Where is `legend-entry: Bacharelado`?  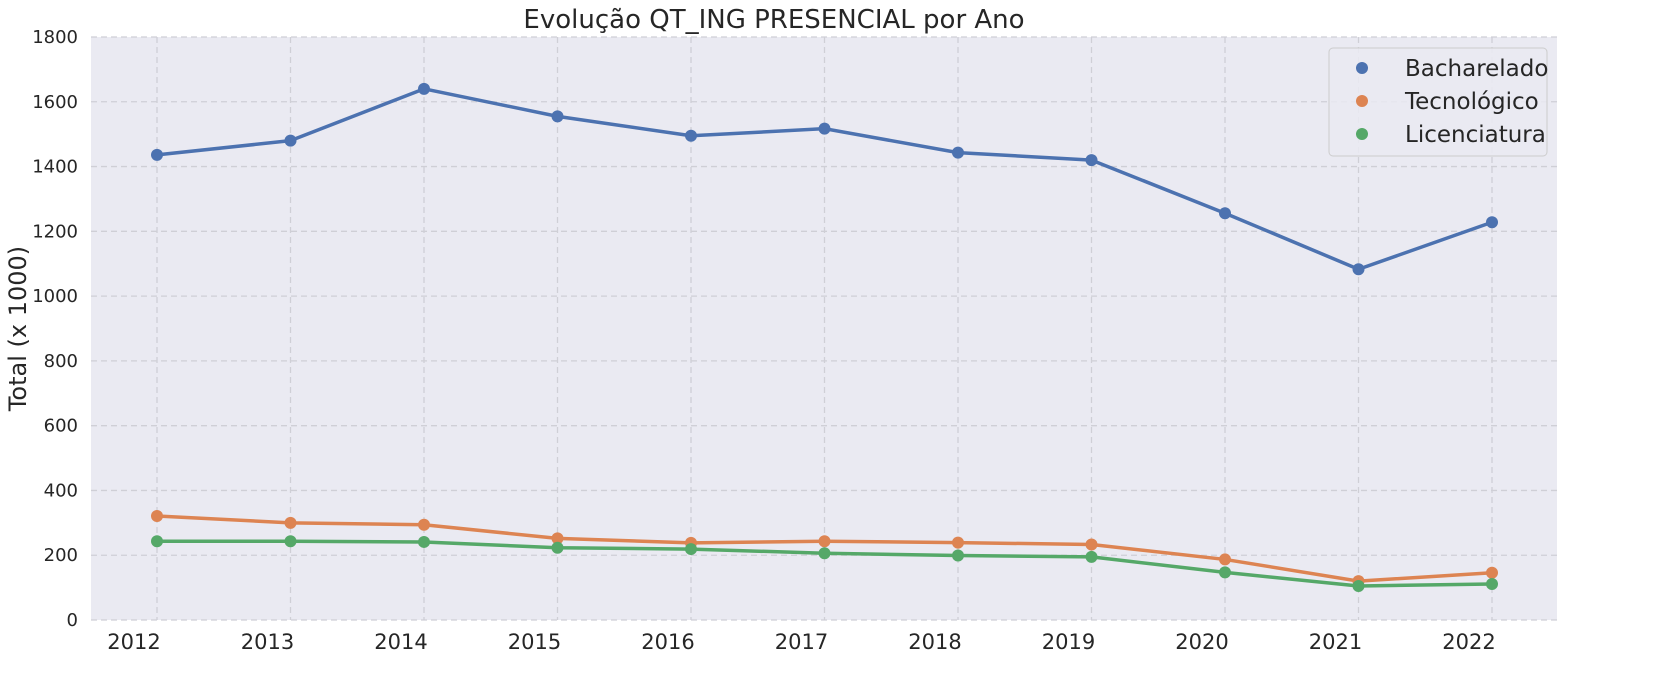
legend-entry: Bacharelado is located at coordinates (1476, 69).